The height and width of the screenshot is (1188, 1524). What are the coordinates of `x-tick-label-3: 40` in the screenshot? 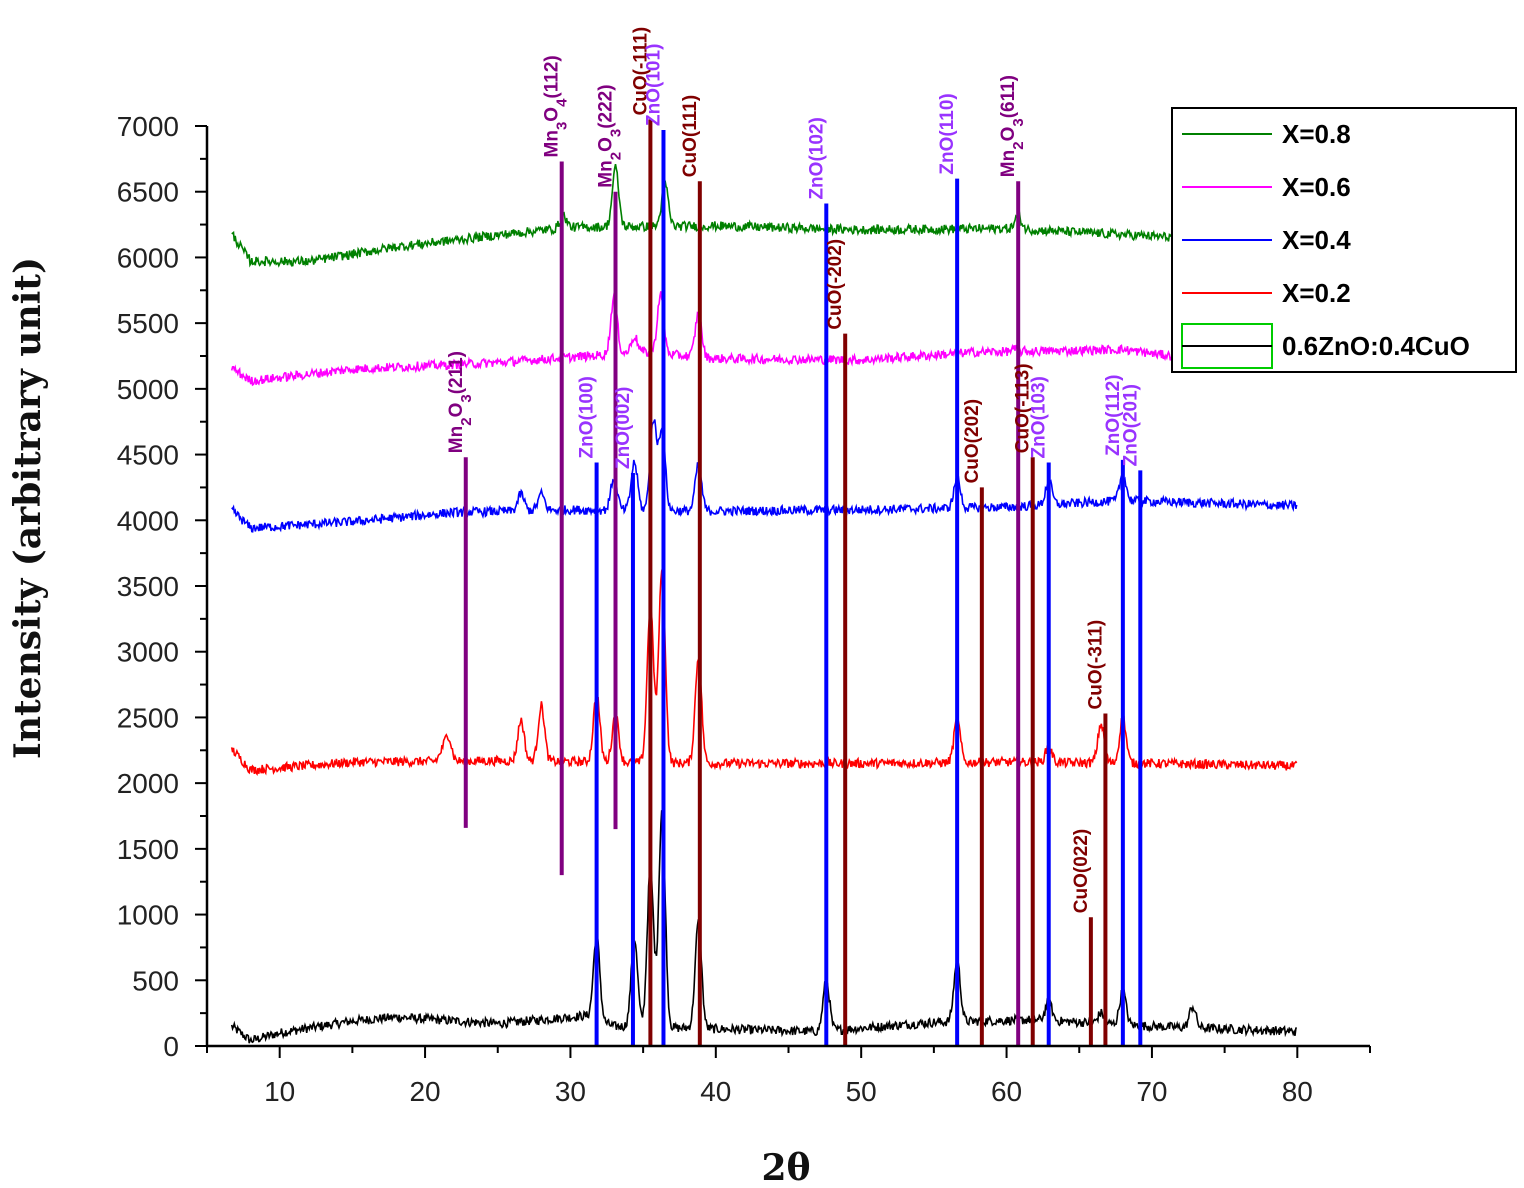 It's located at (715, 1091).